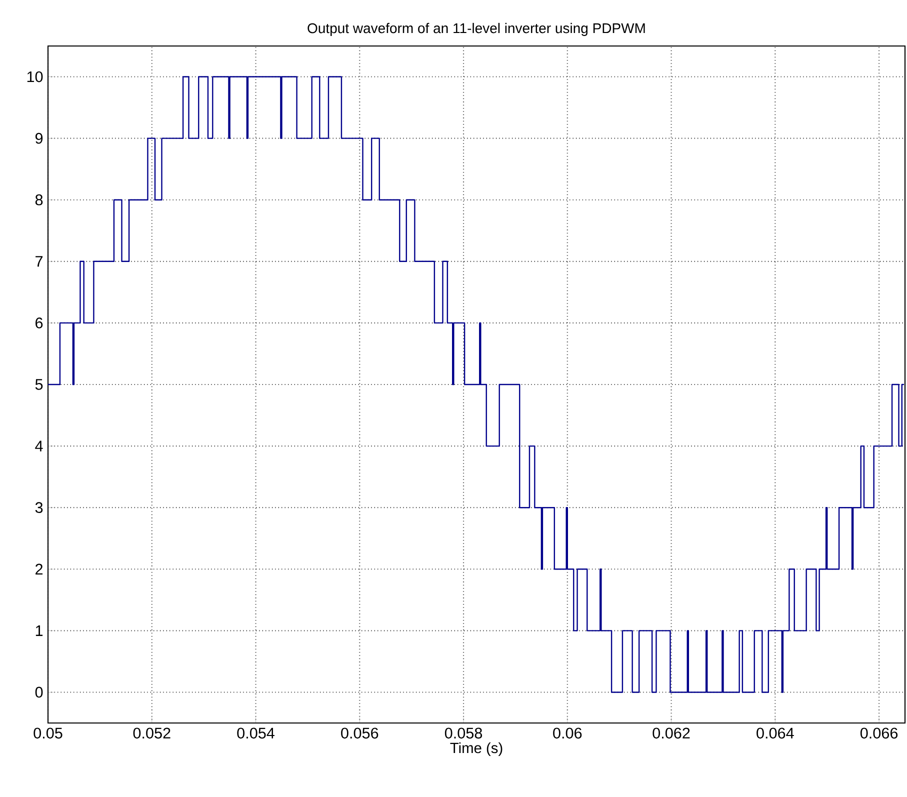 This screenshot has height=797, width=907. What do you see at coordinates (476, 749) in the screenshot?
I see `x-axis-title: Time (s)` at bounding box center [476, 749].